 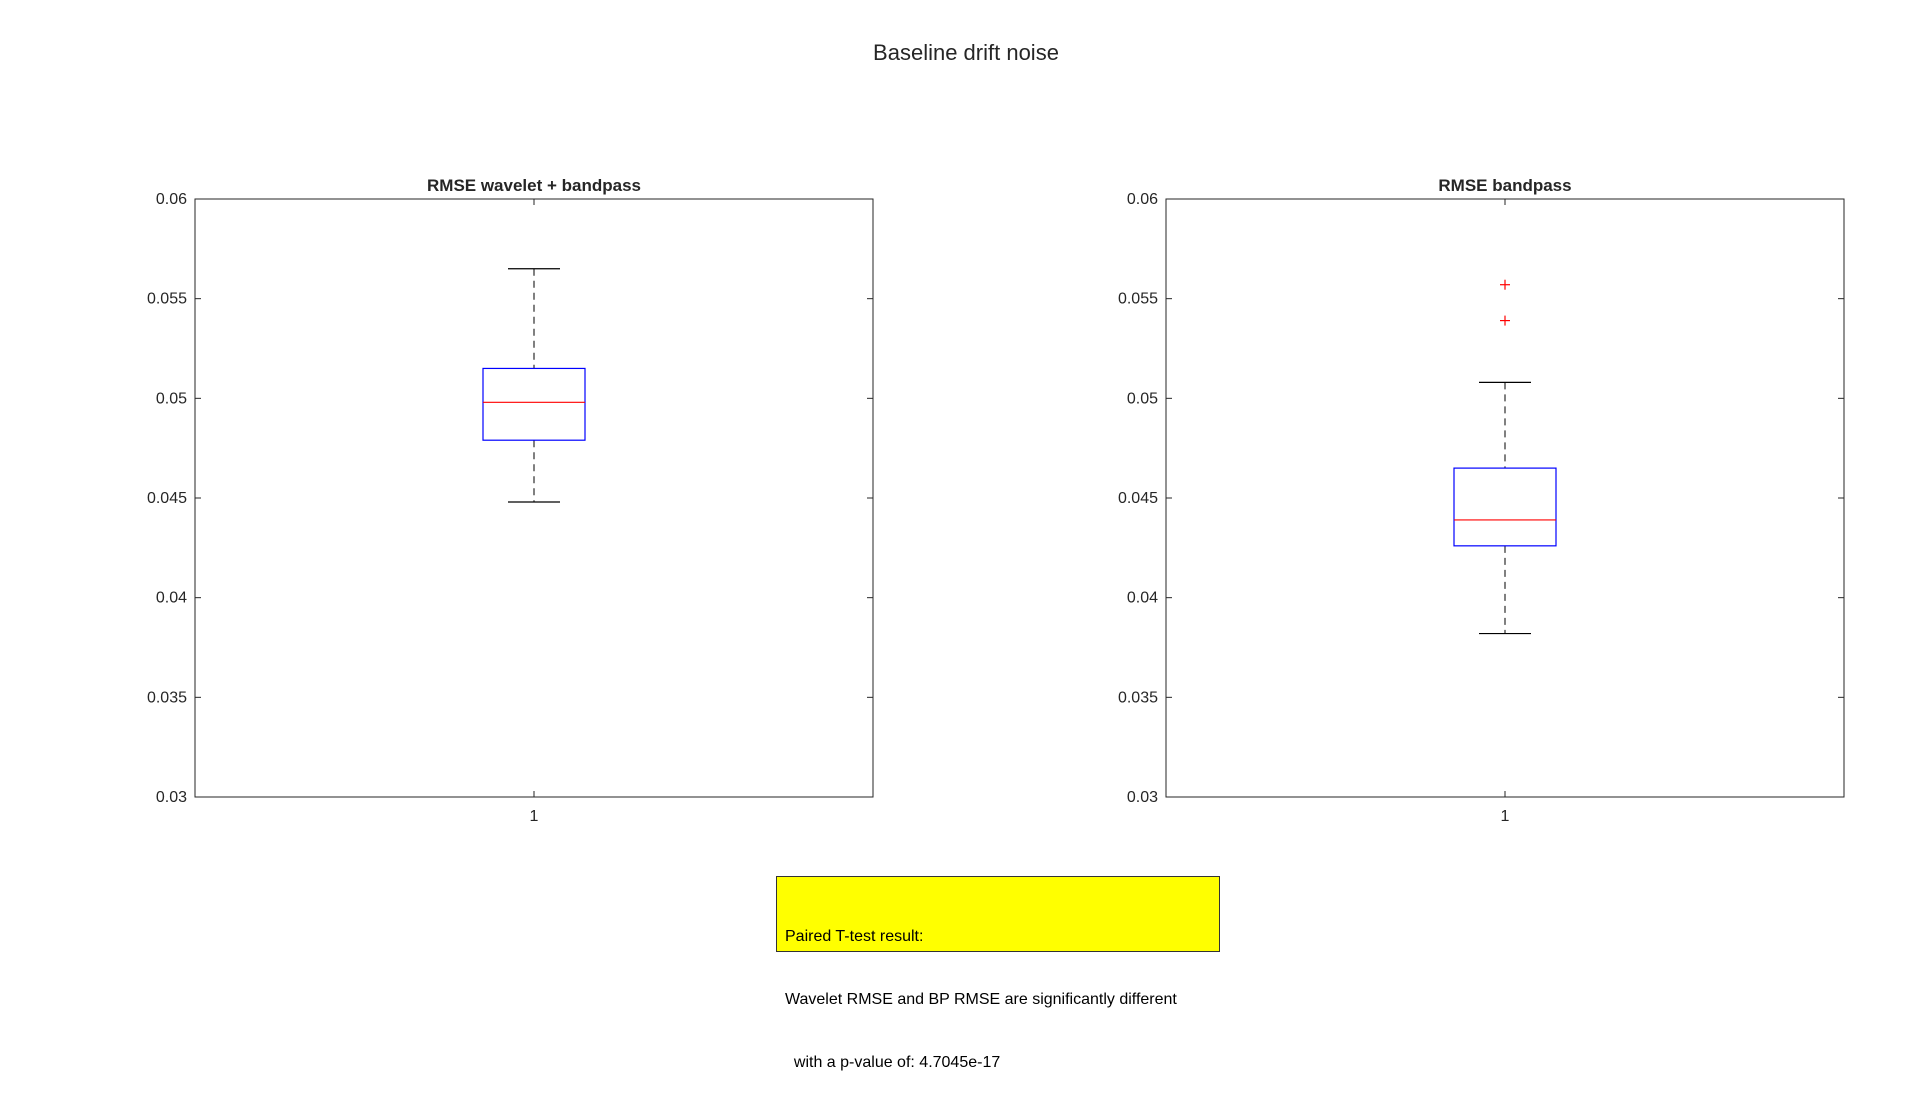 What do you see at coordinates (1504, 185) in the screenshot?
I see `axes-title-bandpass: RMSE bandpass` at bounding box center [1504, 185].